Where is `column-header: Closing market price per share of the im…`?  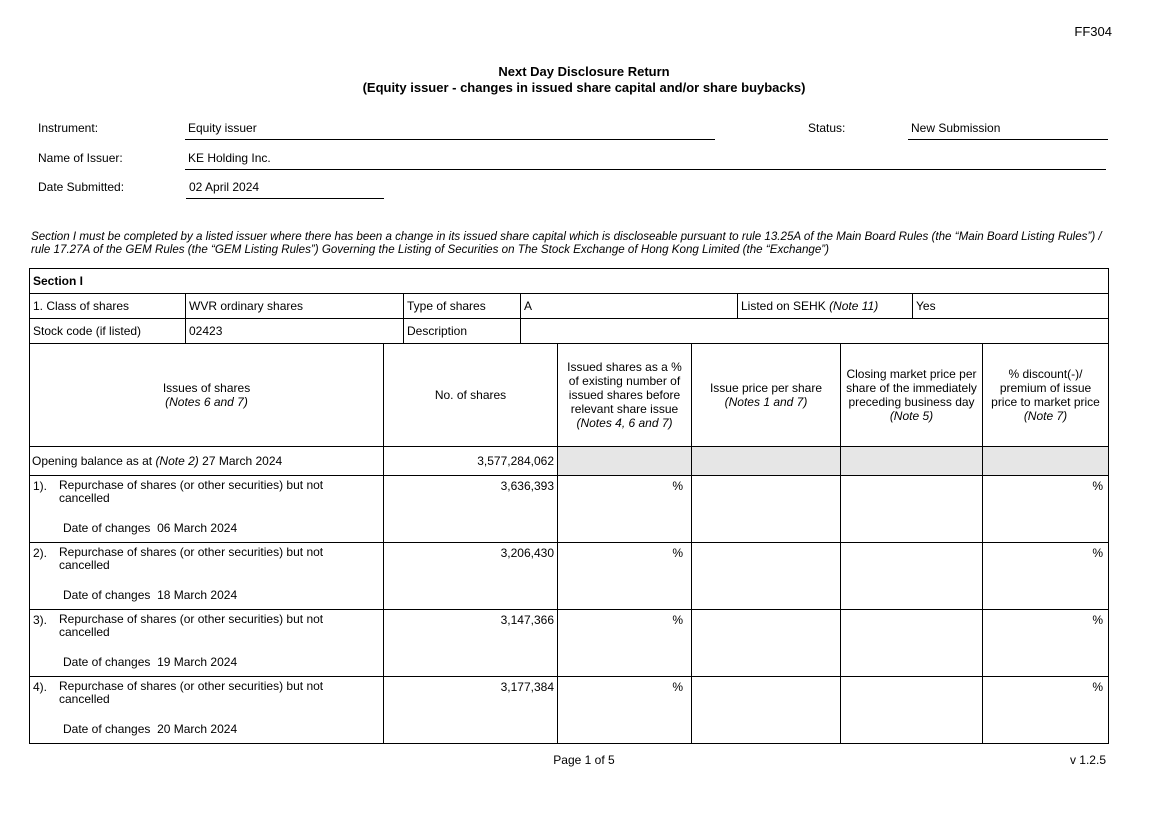 column-header: Closing market price per share of the im… is located at coordinates (911, 395).